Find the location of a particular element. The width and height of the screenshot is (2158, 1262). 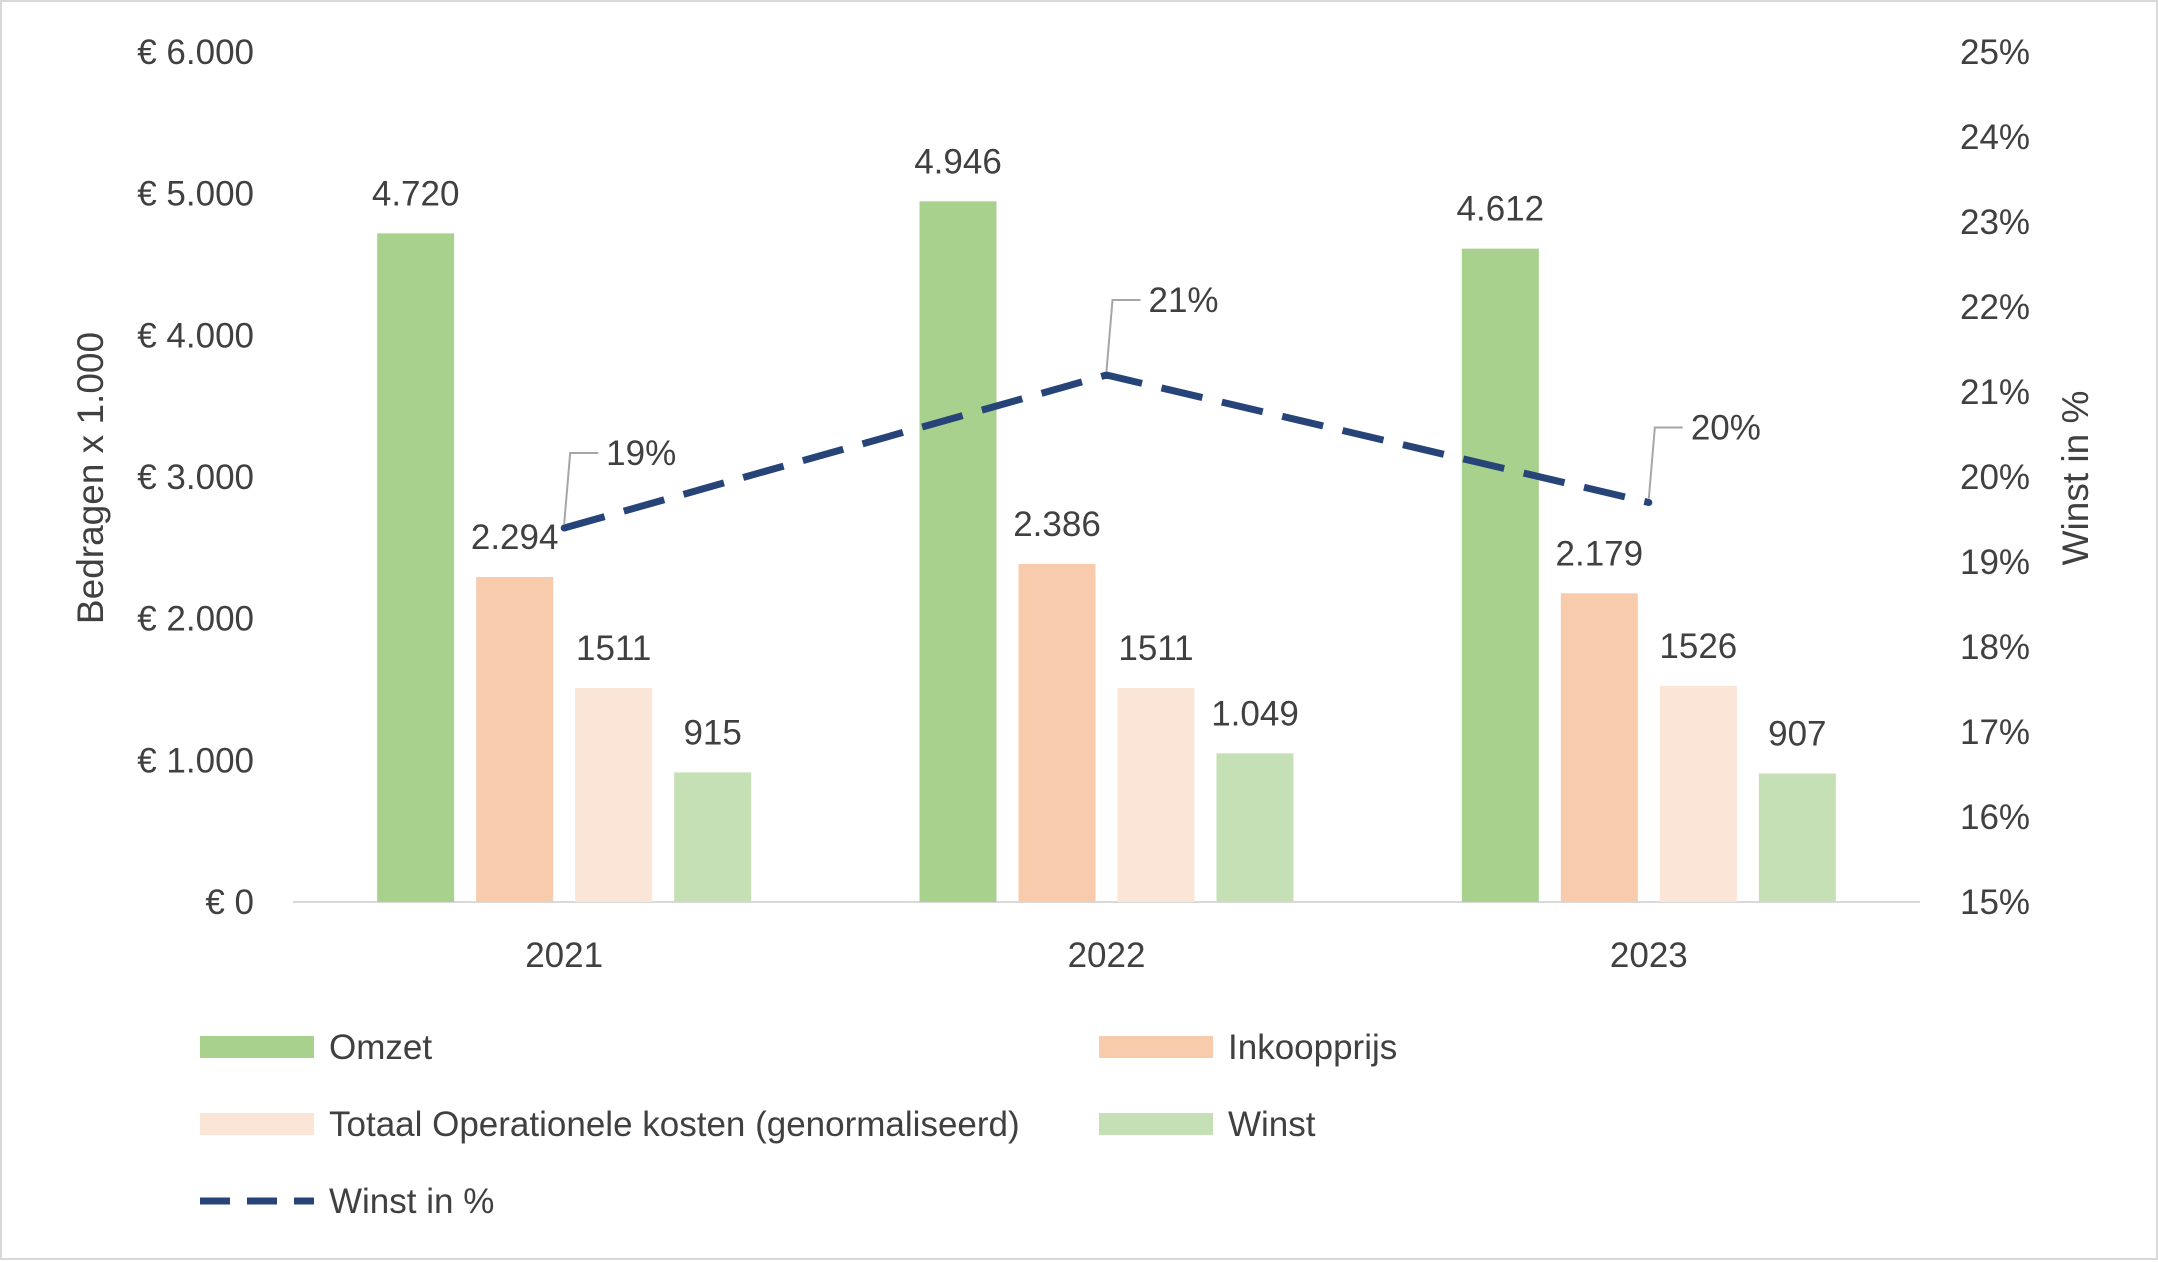

y2-axis-ticks: 15% 16% 17% 18% 19% 20% 21% 22% 23% 24% 25% is located at coordinates (1995, 477).